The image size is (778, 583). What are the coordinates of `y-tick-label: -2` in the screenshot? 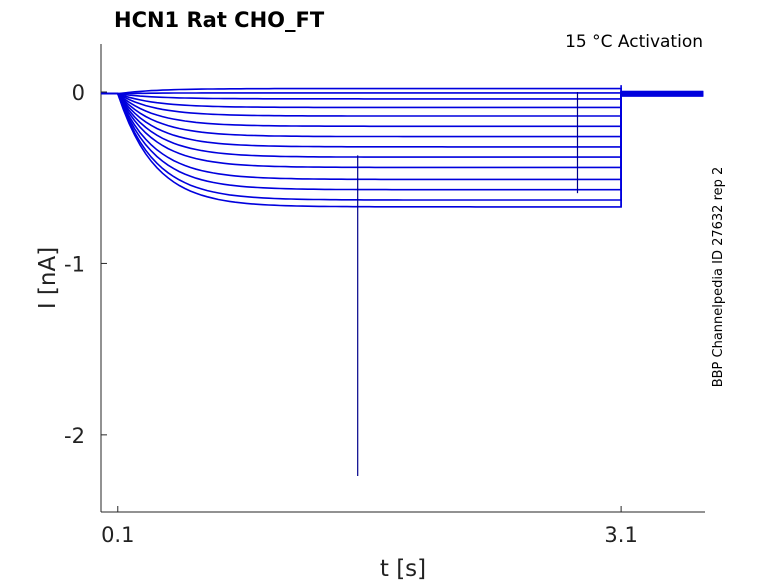 It's located at (74, 436).